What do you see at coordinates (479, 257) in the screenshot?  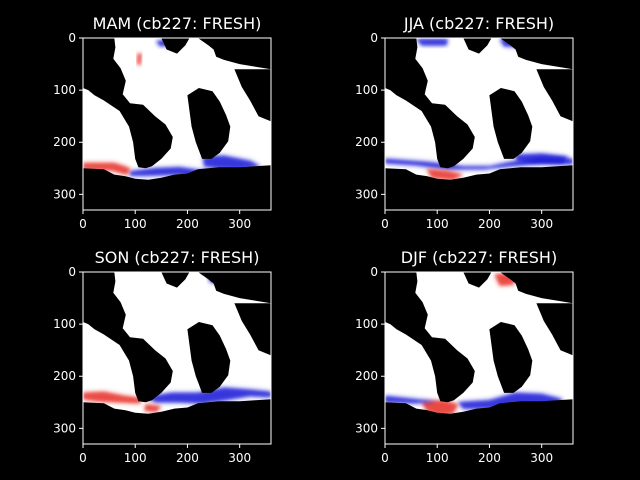 I see `subplot-title: DJF (cb227: FRESH)` at bounding box center [479, 257].